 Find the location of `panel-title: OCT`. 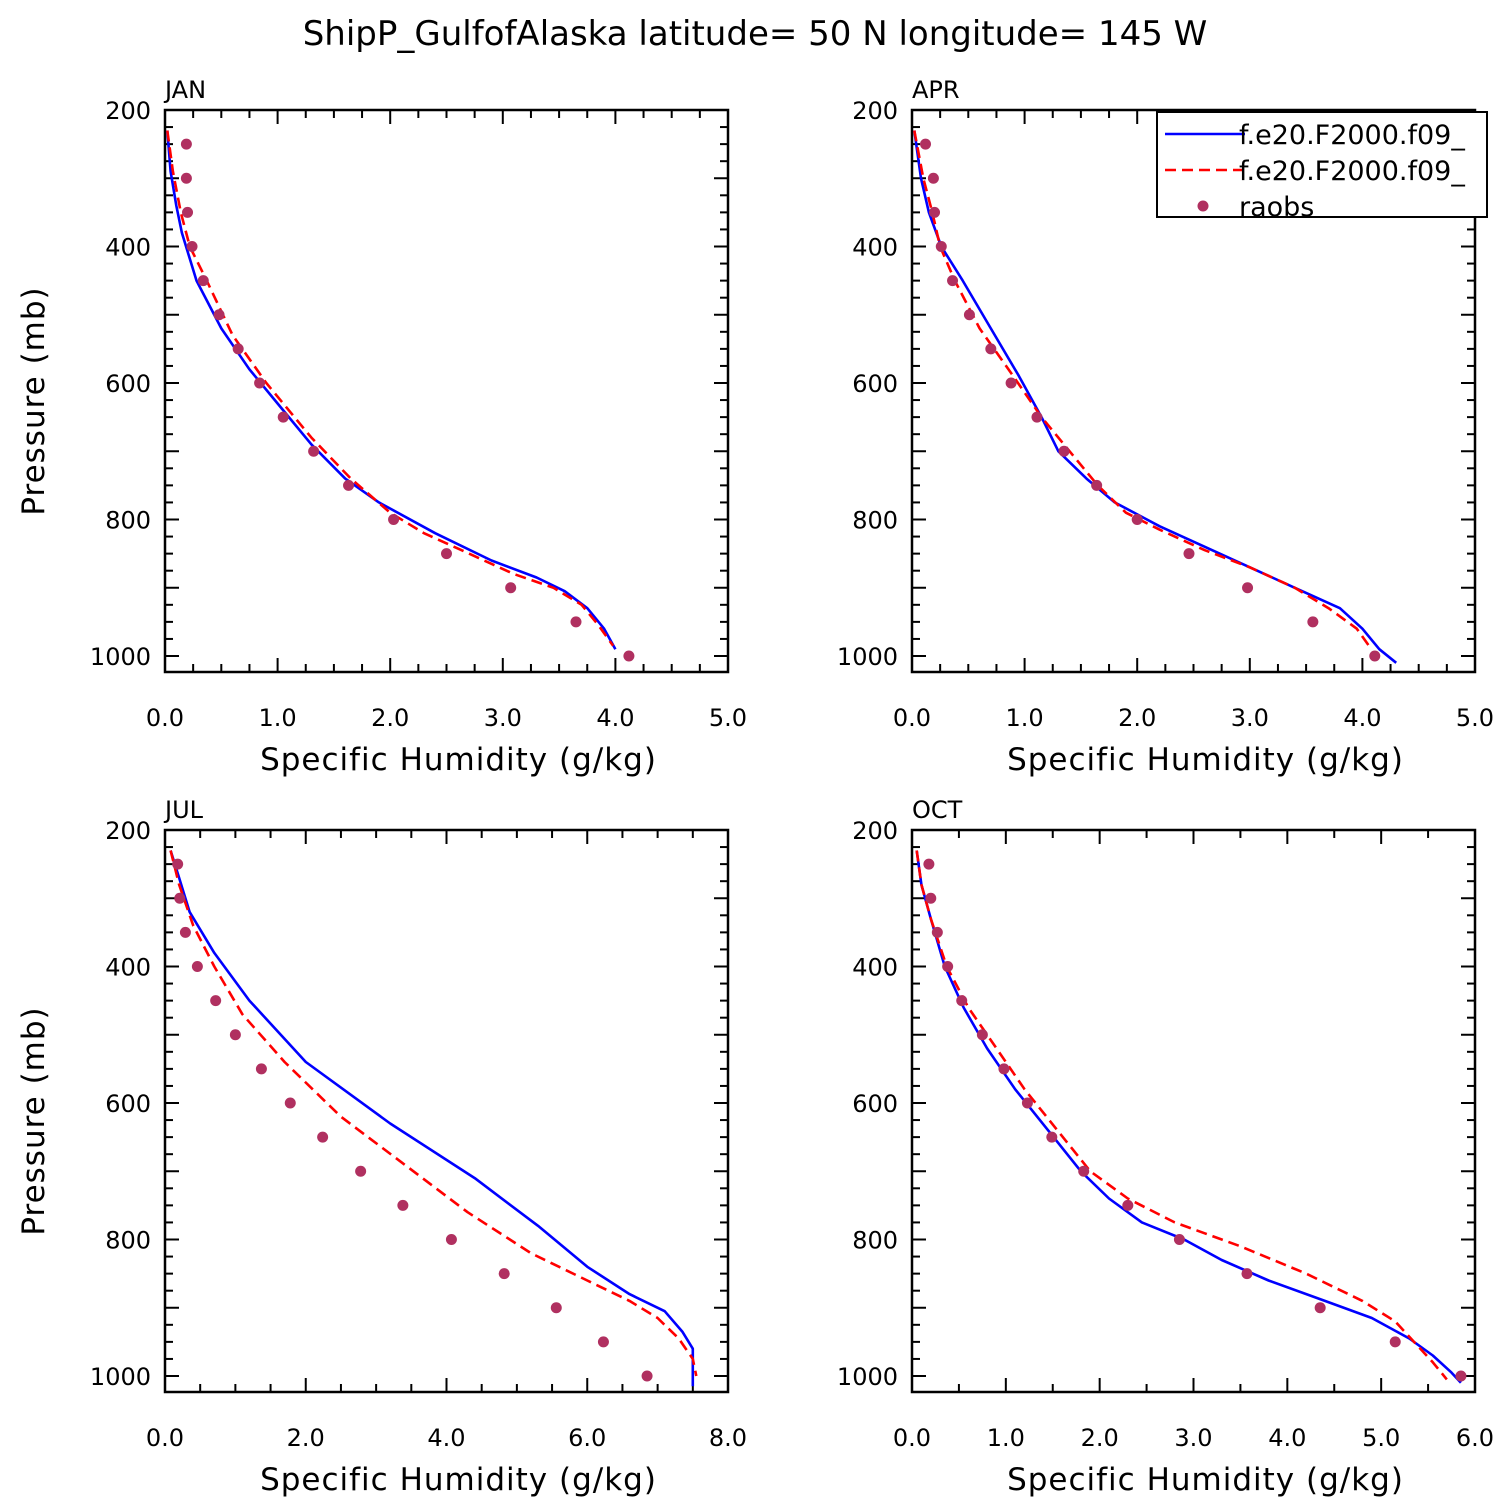

panel-title: OCT is located at coordinates (937, 810).